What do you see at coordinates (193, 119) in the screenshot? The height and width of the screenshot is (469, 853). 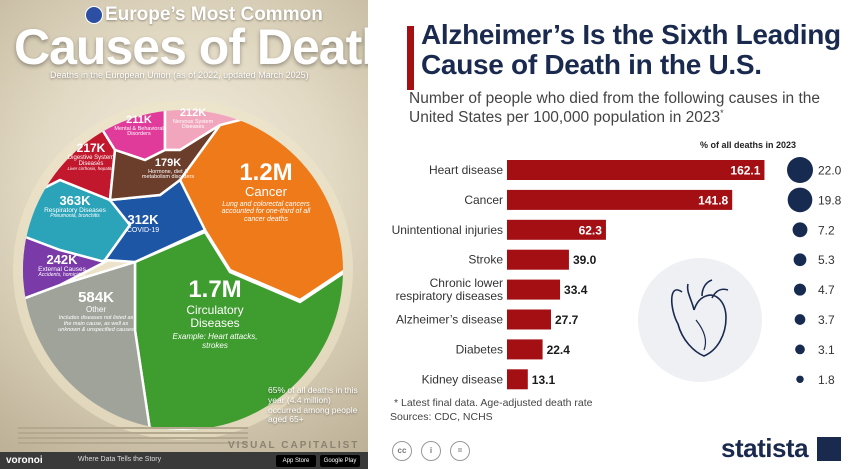 I see `cell-label-nervous: 212K Nervous System Diseases` at bounding box center [193, 119].